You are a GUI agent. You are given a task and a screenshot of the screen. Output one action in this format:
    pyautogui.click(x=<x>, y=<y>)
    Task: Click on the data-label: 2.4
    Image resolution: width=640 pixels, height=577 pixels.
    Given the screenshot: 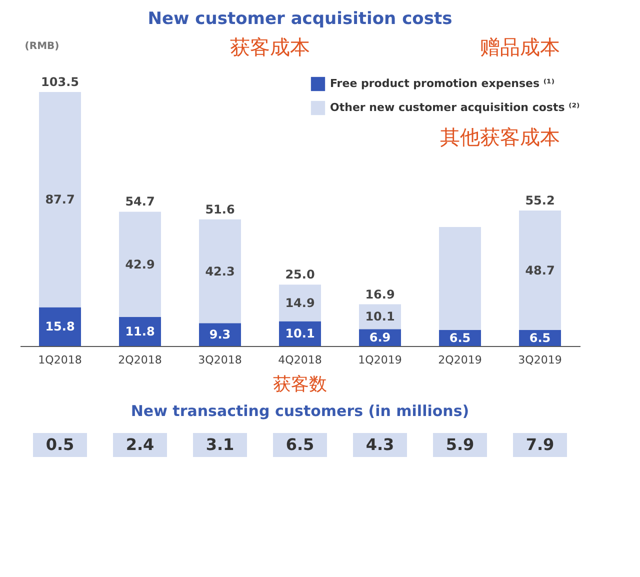 What is the action you would take?
    pyautogui.click(x=140, y=444)
    